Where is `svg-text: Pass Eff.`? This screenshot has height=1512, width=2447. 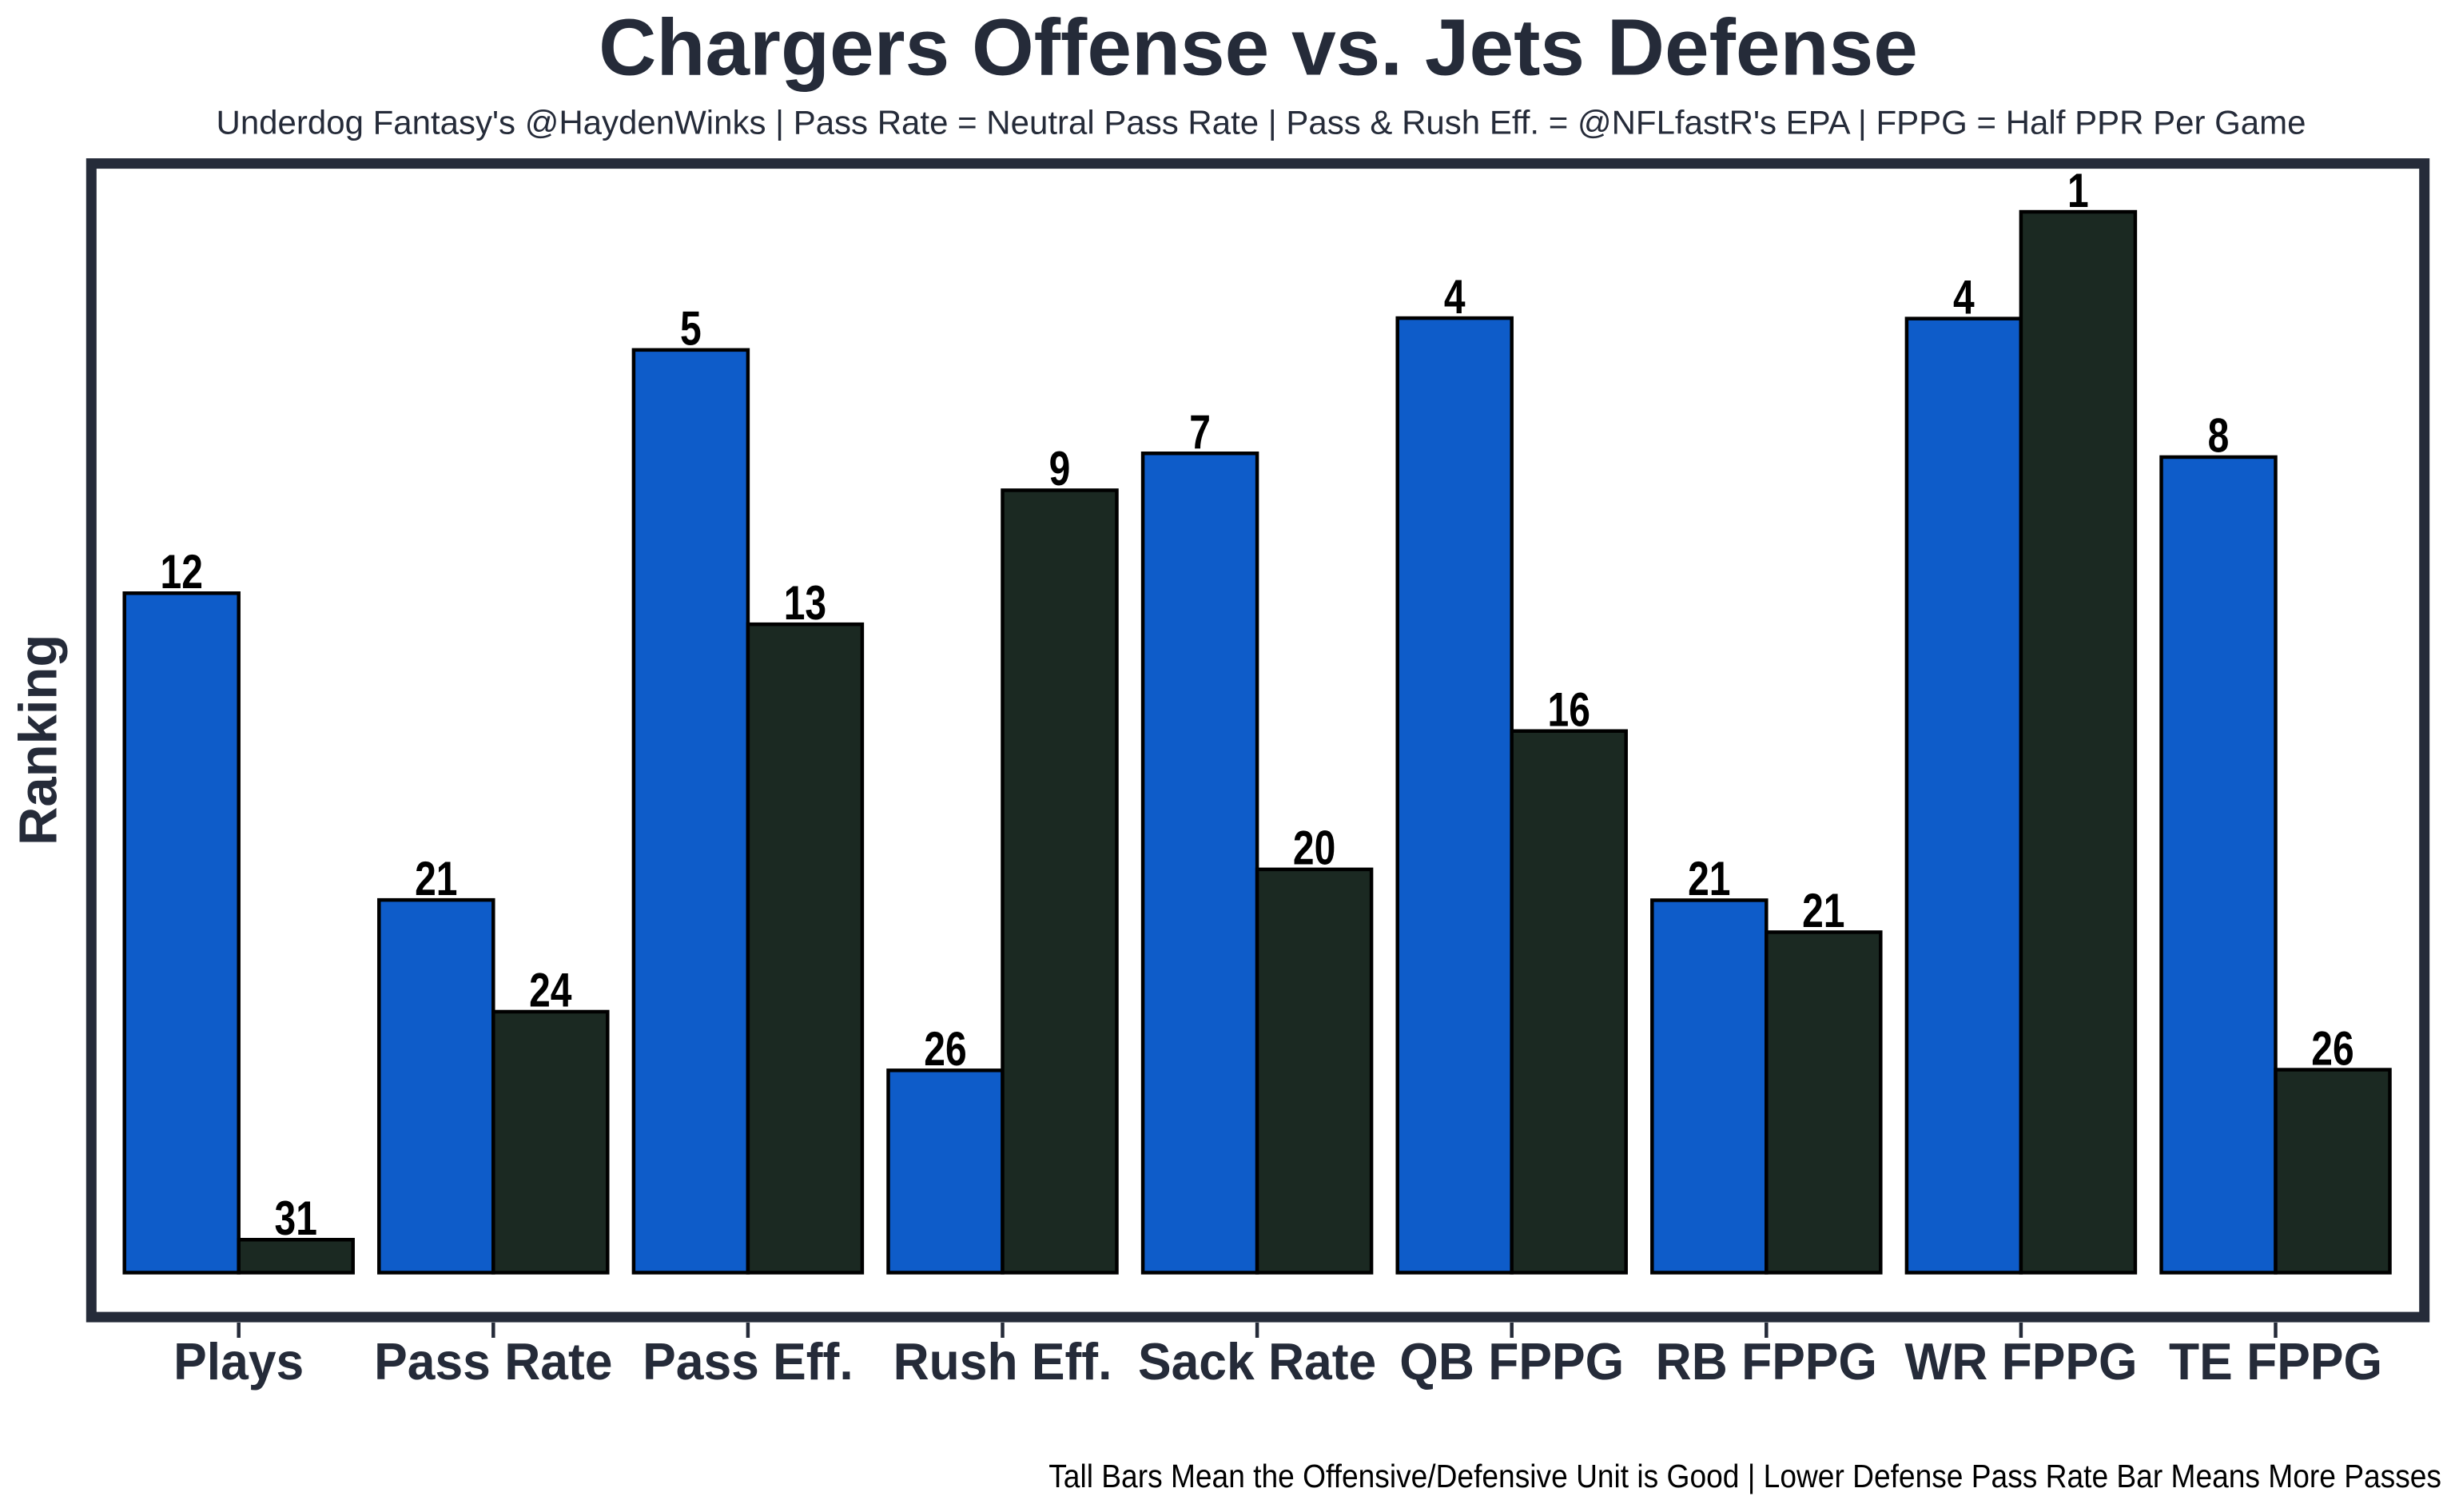 svg-text: Pass Eff. is located at coordinates (748, 1361).